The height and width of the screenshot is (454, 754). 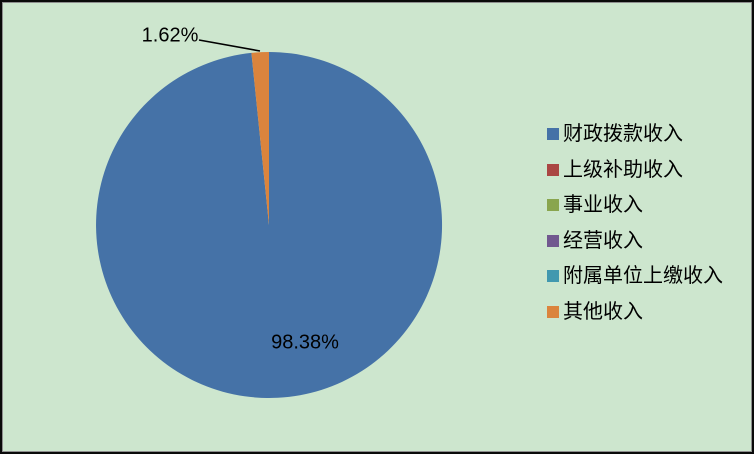 I want to click on legend-item-2: 上级补助收入, so click(x=635, y=170).